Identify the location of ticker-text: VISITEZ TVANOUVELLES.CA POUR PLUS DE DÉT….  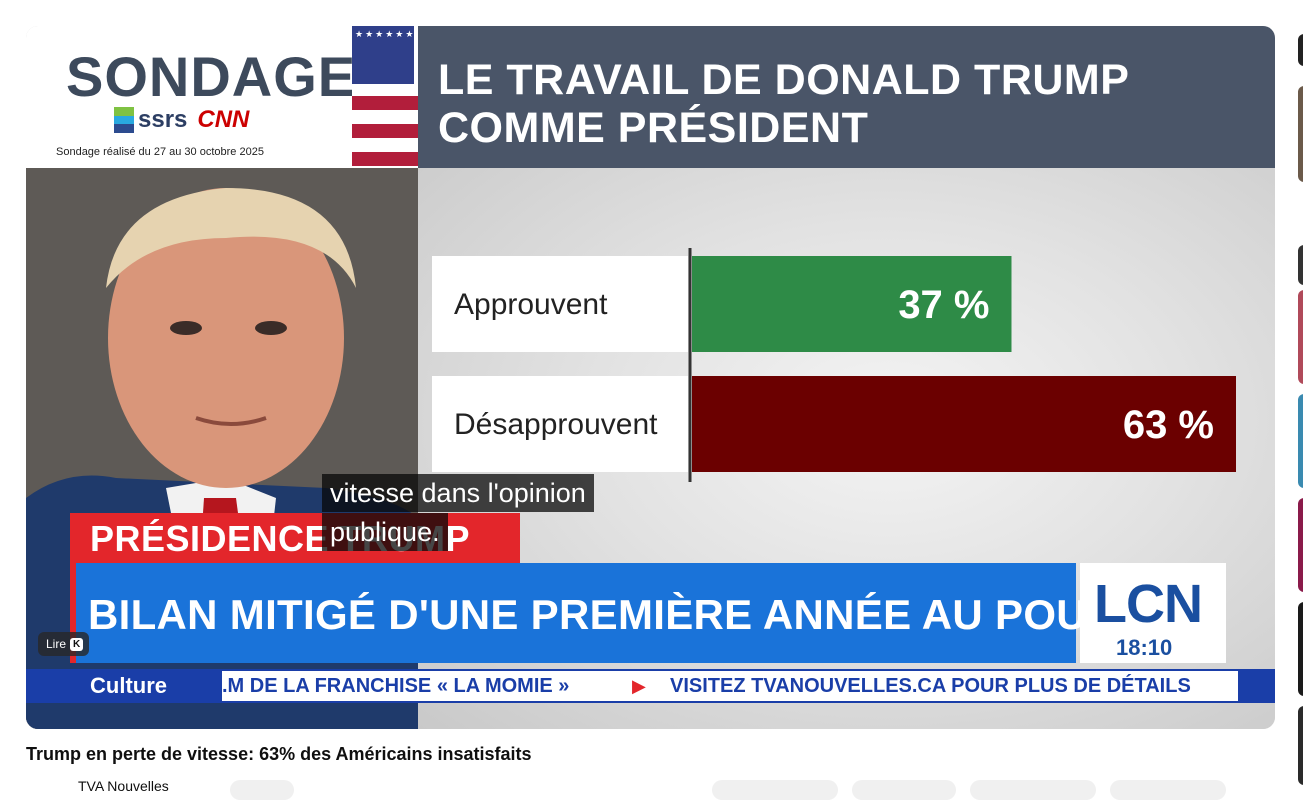
(930, 686).